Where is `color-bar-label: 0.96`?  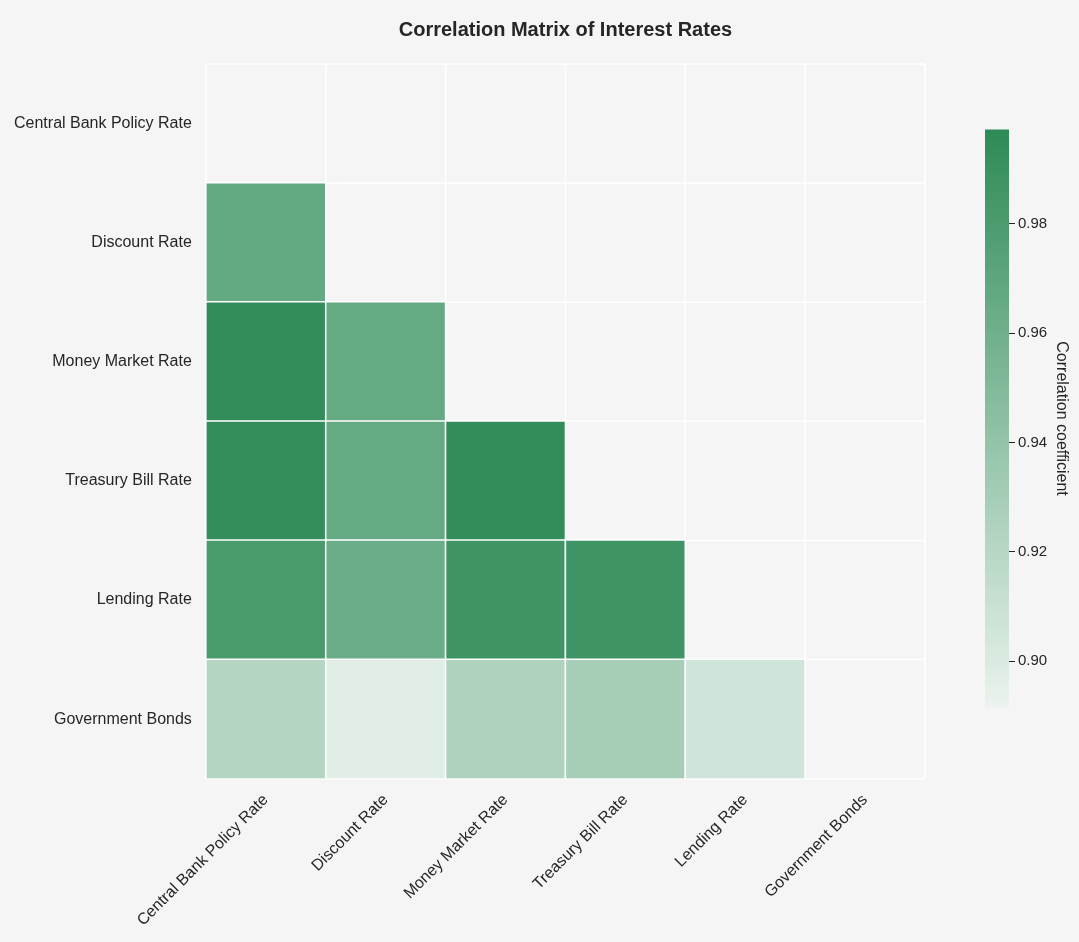
color-bar-label: 0.96 is located at coordinates (1033, 332).